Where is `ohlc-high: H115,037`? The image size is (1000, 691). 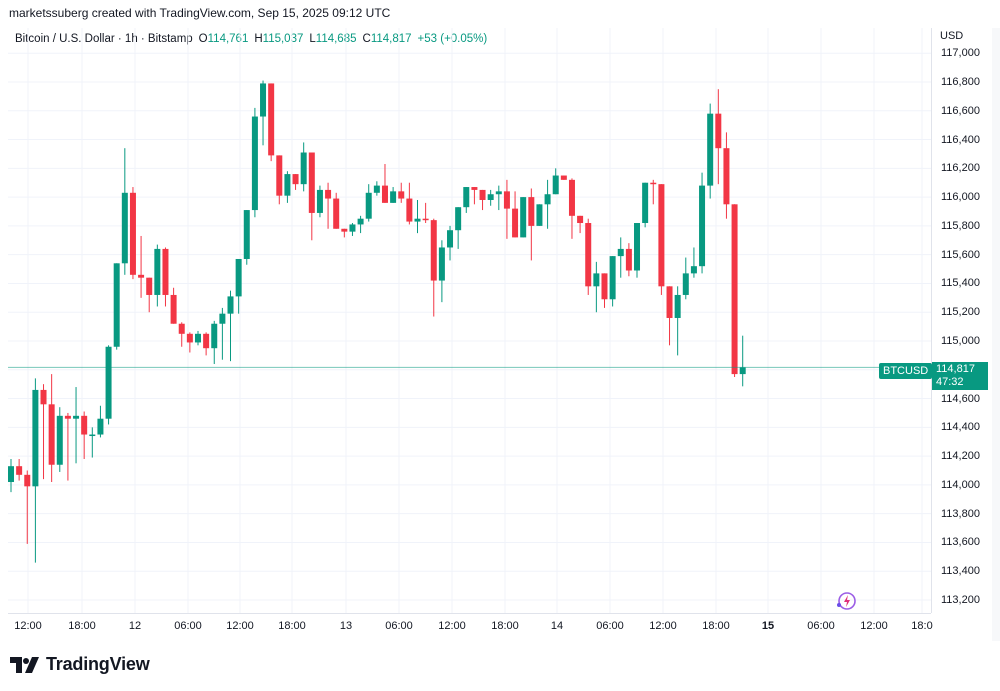
ohlc-high: H115,037 is located at coordinates (279, 39).